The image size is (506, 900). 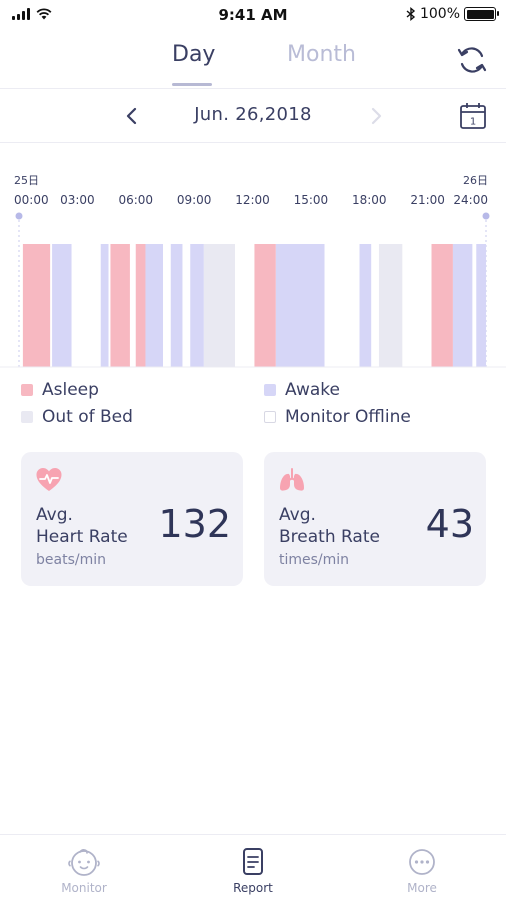 What do you see at coordinates (253, 62) in the screenshot?
I see `view-tabs: Day Month` at bounding box center [253, 62].